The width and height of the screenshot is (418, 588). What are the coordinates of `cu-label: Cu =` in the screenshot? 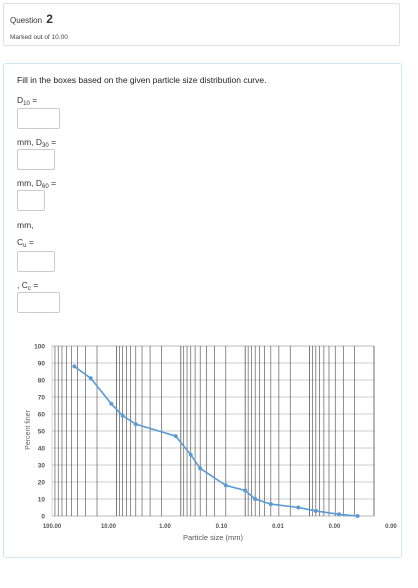 It's located at (25, 243).